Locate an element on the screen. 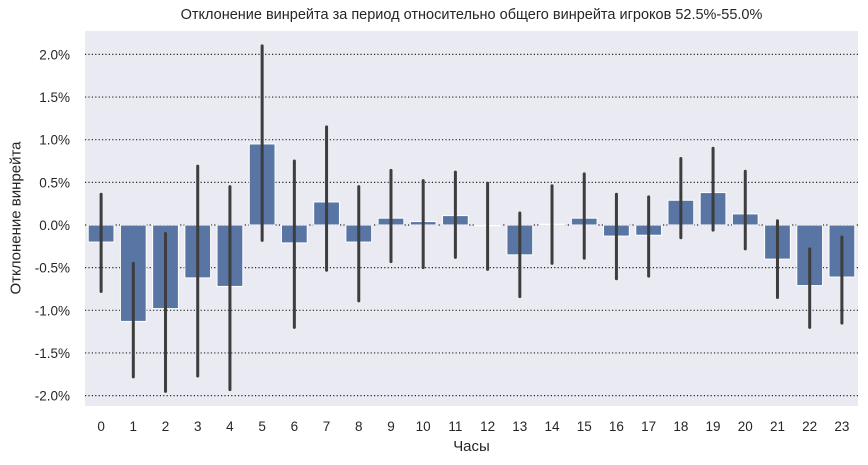 Image resolution: width=868 pixels, height=465 pixels. x-tick-label: 22 is located at coordinates (809, 426).